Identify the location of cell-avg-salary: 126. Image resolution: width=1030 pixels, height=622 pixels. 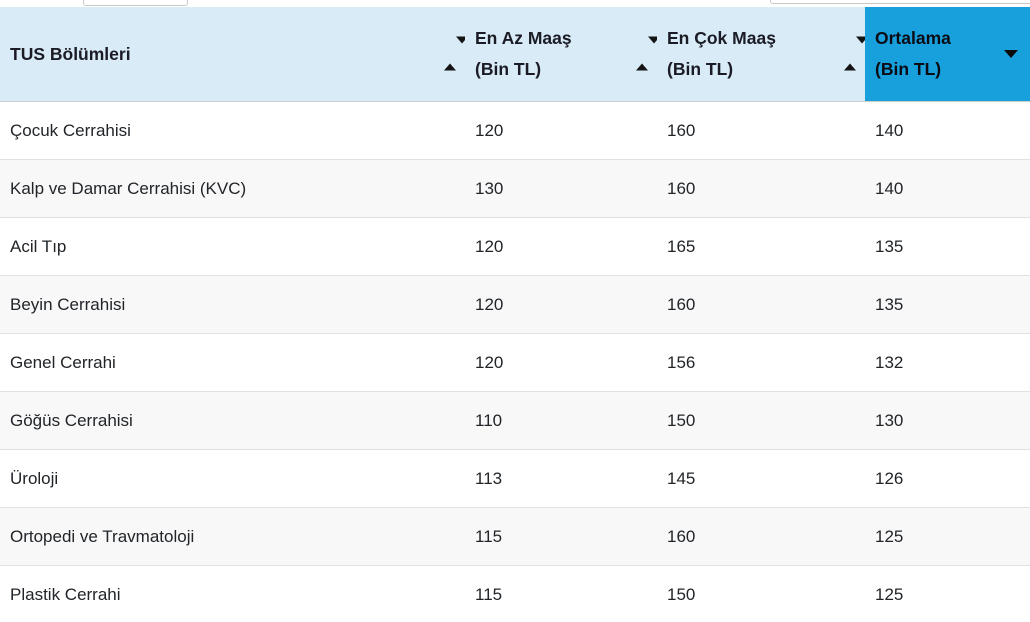
(947, 478).